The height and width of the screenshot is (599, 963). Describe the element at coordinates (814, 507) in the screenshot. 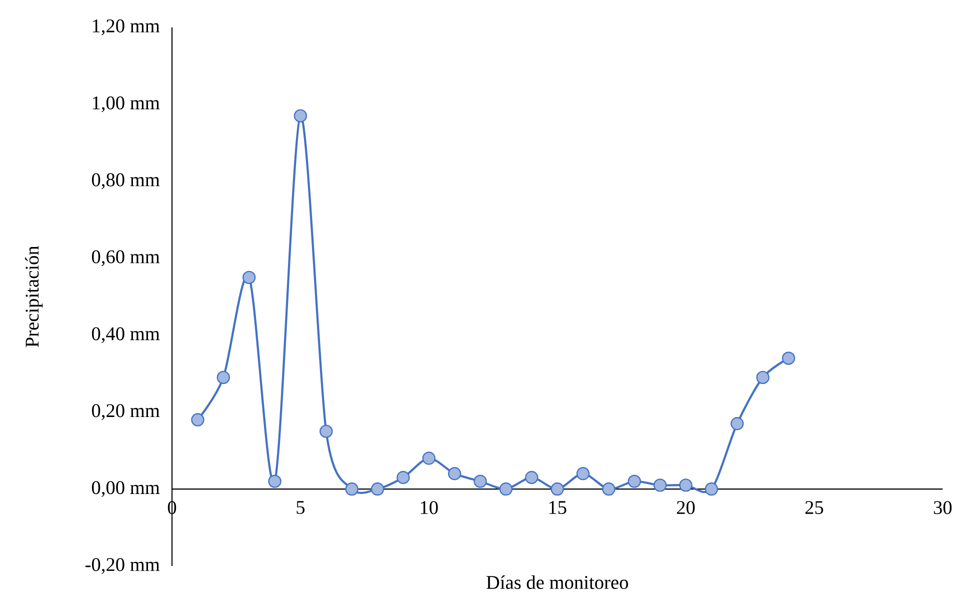

I see `x-tick-label: 25` at that location.